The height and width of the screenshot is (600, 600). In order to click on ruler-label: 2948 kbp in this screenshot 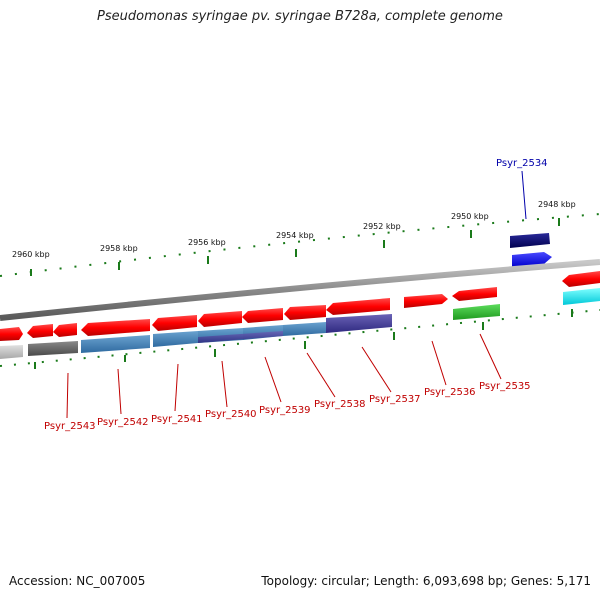, I will do `click(557, 204)`.